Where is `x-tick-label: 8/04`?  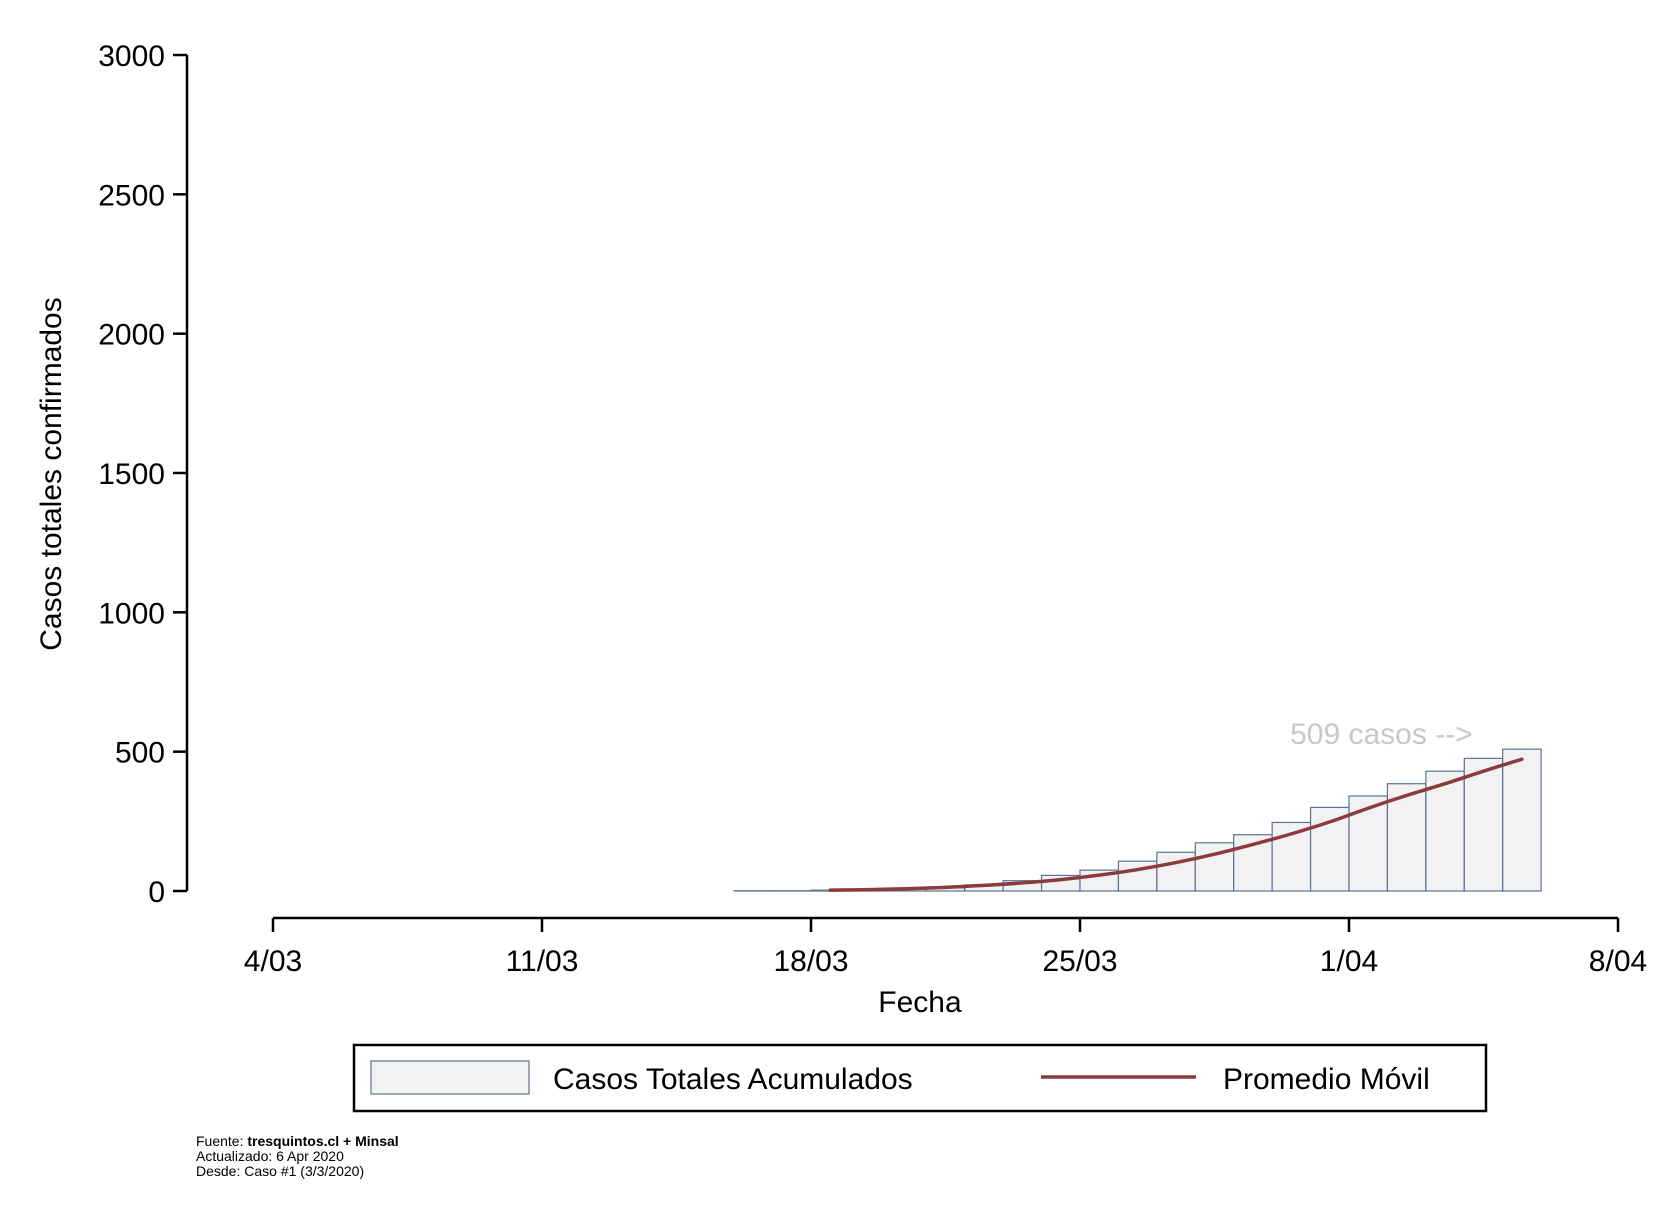
x-tick-label: 8/04 is located at coordinates (1618, 961).